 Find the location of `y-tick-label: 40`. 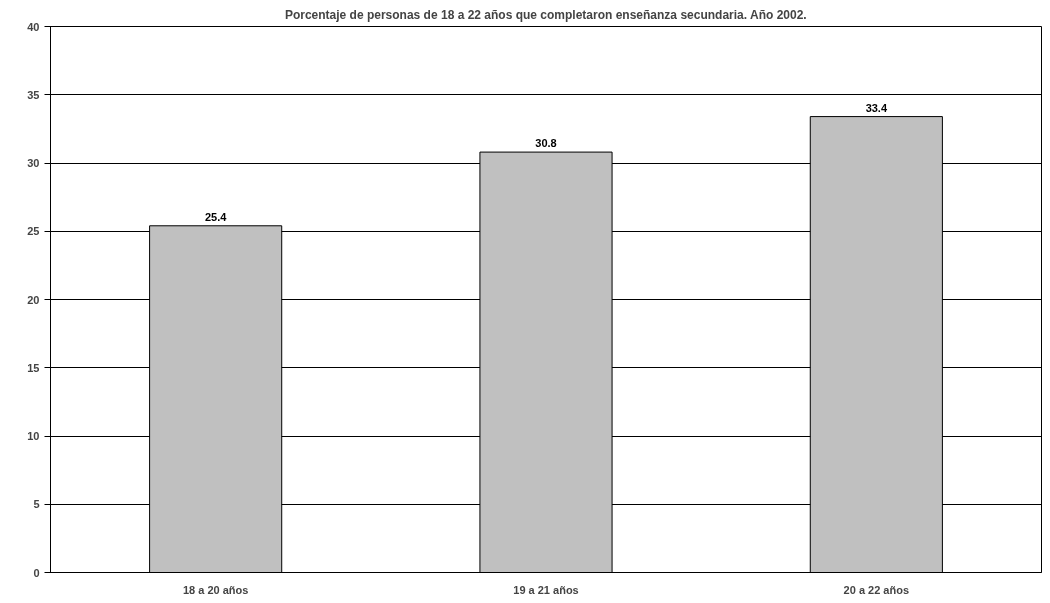

y-tick-label: 40 is located at coordinates (33, 26).